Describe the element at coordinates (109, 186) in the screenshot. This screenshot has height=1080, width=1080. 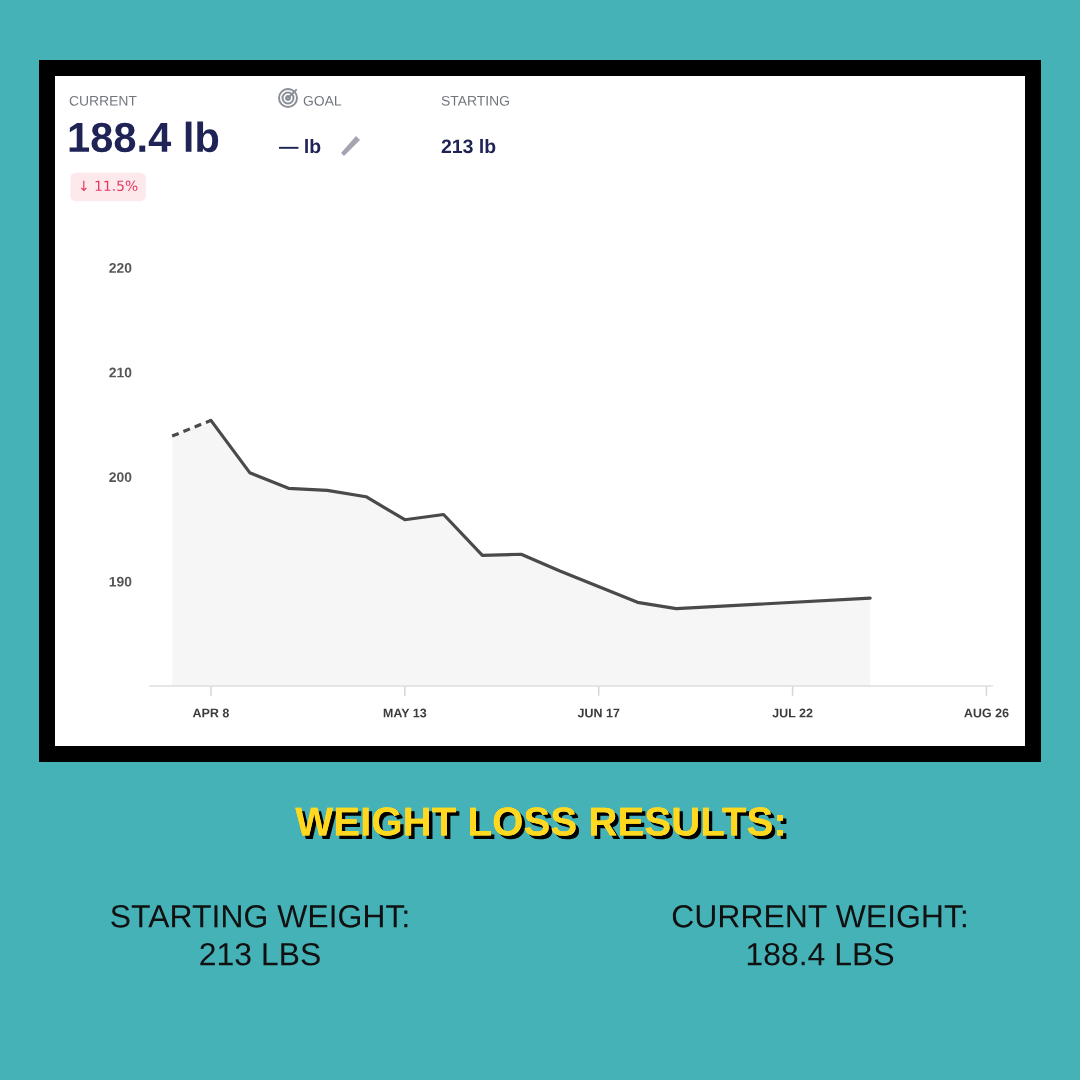
I see `text: ↓ 11.5%` at that location.